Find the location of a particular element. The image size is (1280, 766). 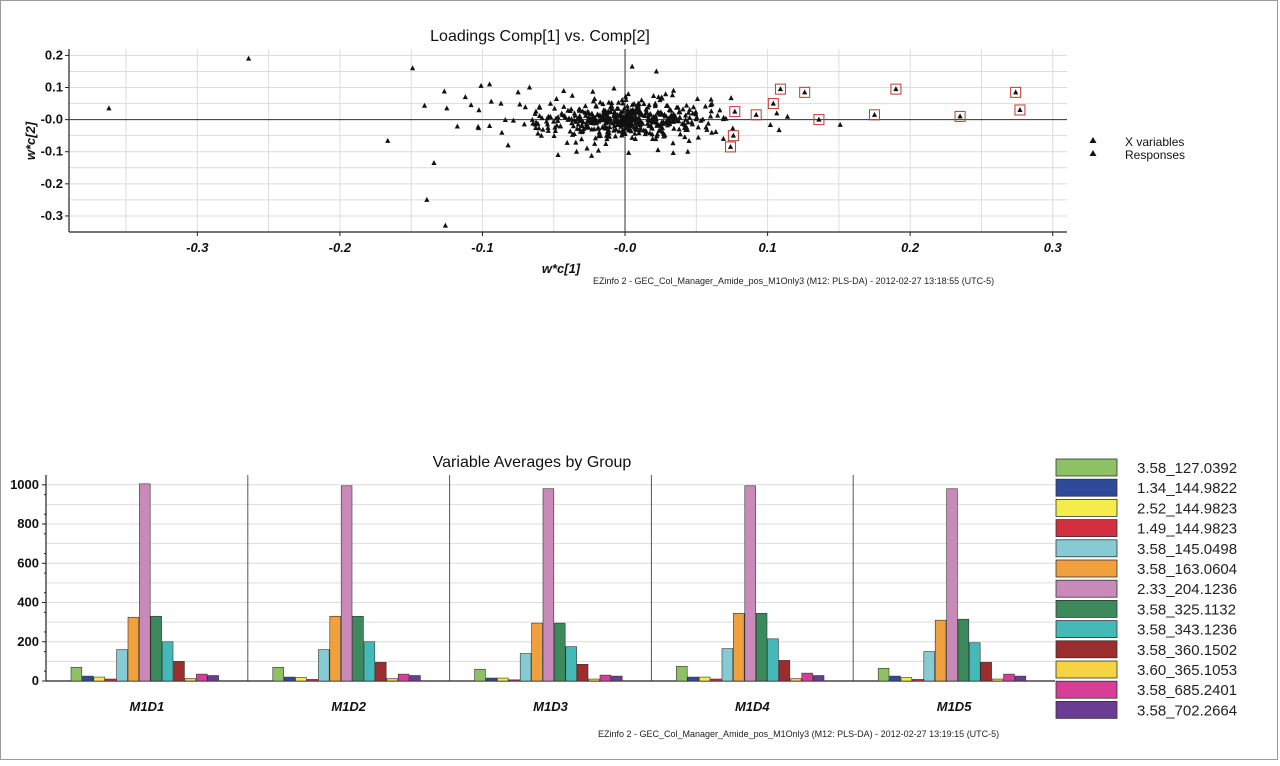

bar-y-tick-label: 0 is located at coordinates (35, 680).